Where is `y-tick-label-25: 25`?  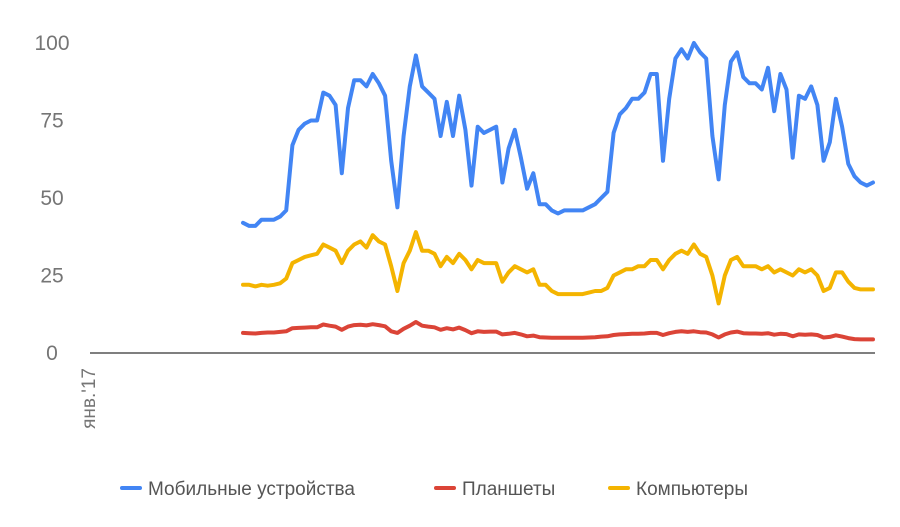 y-tick-label-25: 25 is located at coordinates (51, 276).